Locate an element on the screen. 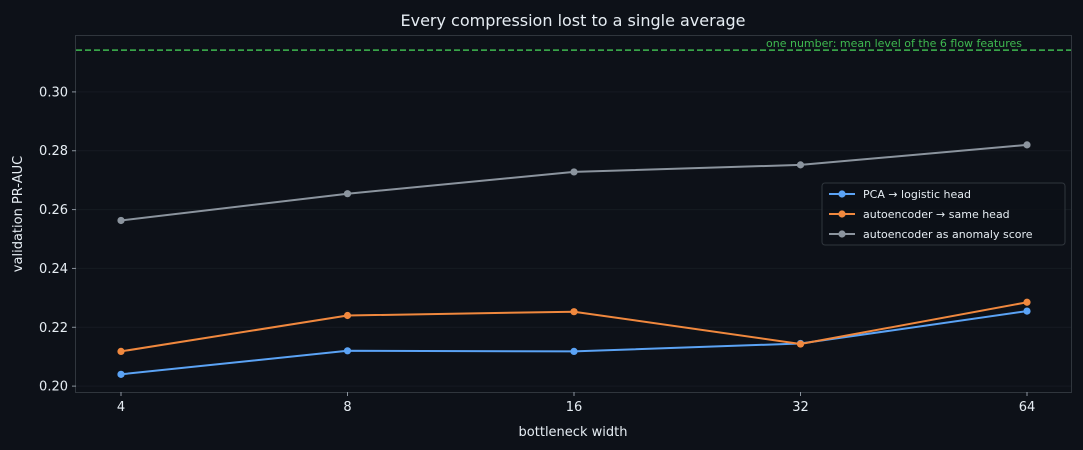 The height and width of the screenshot is (450, 1083). x-axis: 4 8 16 32 64 is located at coordinates (576, 403).